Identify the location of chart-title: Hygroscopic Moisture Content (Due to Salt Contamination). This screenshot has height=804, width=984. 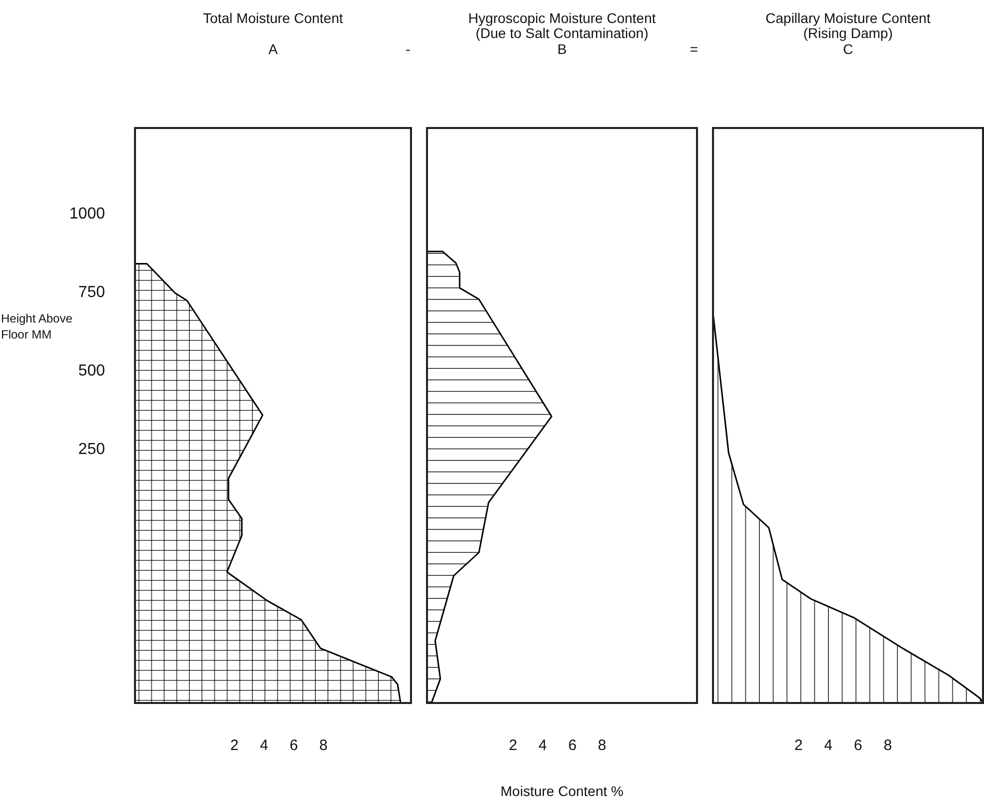
(562, 25).